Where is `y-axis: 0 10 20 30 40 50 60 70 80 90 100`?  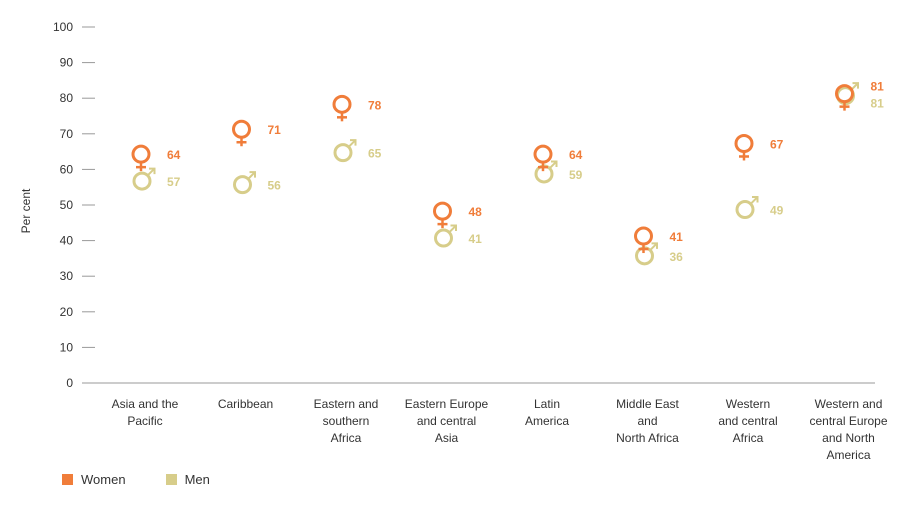
y-axis: 0 10 20 30 40 50 60 70 80 90 100 is located at coordinates (74, 205).